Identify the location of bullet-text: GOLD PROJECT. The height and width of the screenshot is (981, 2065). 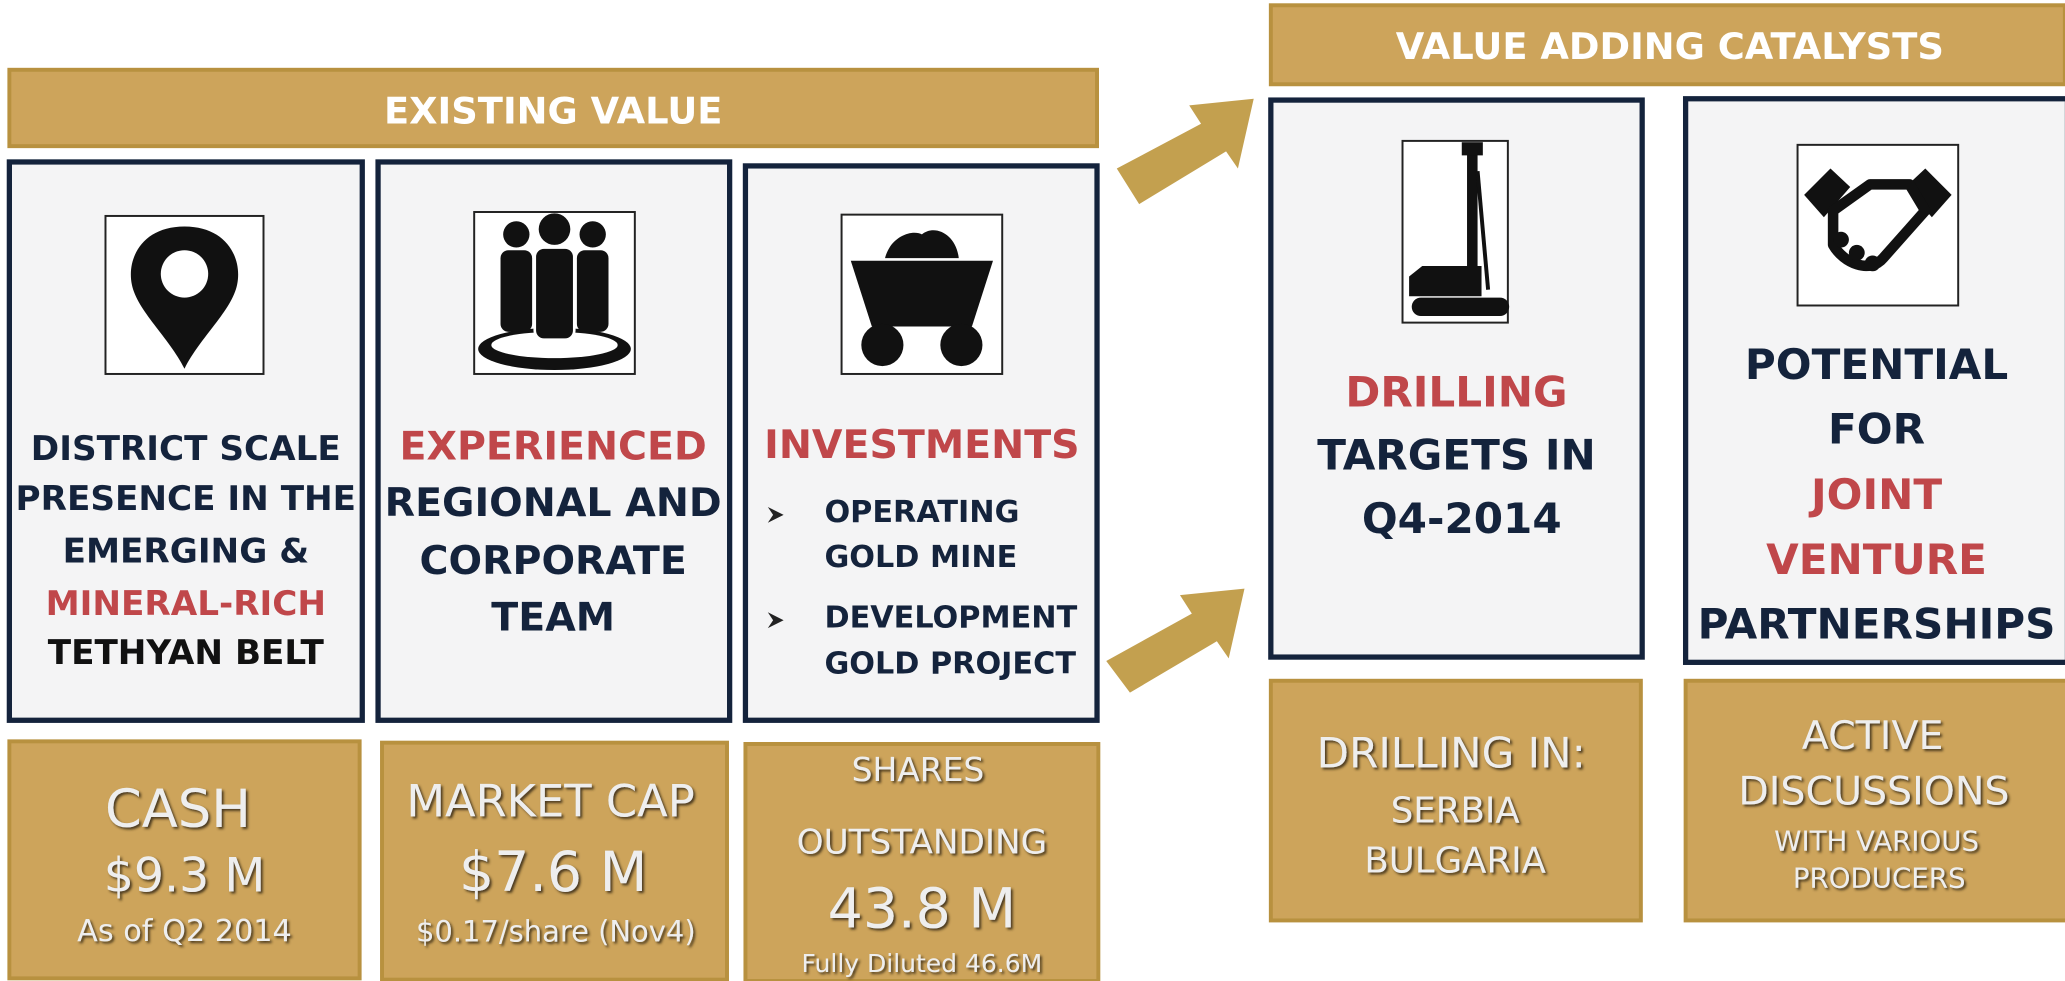
(950, 663).